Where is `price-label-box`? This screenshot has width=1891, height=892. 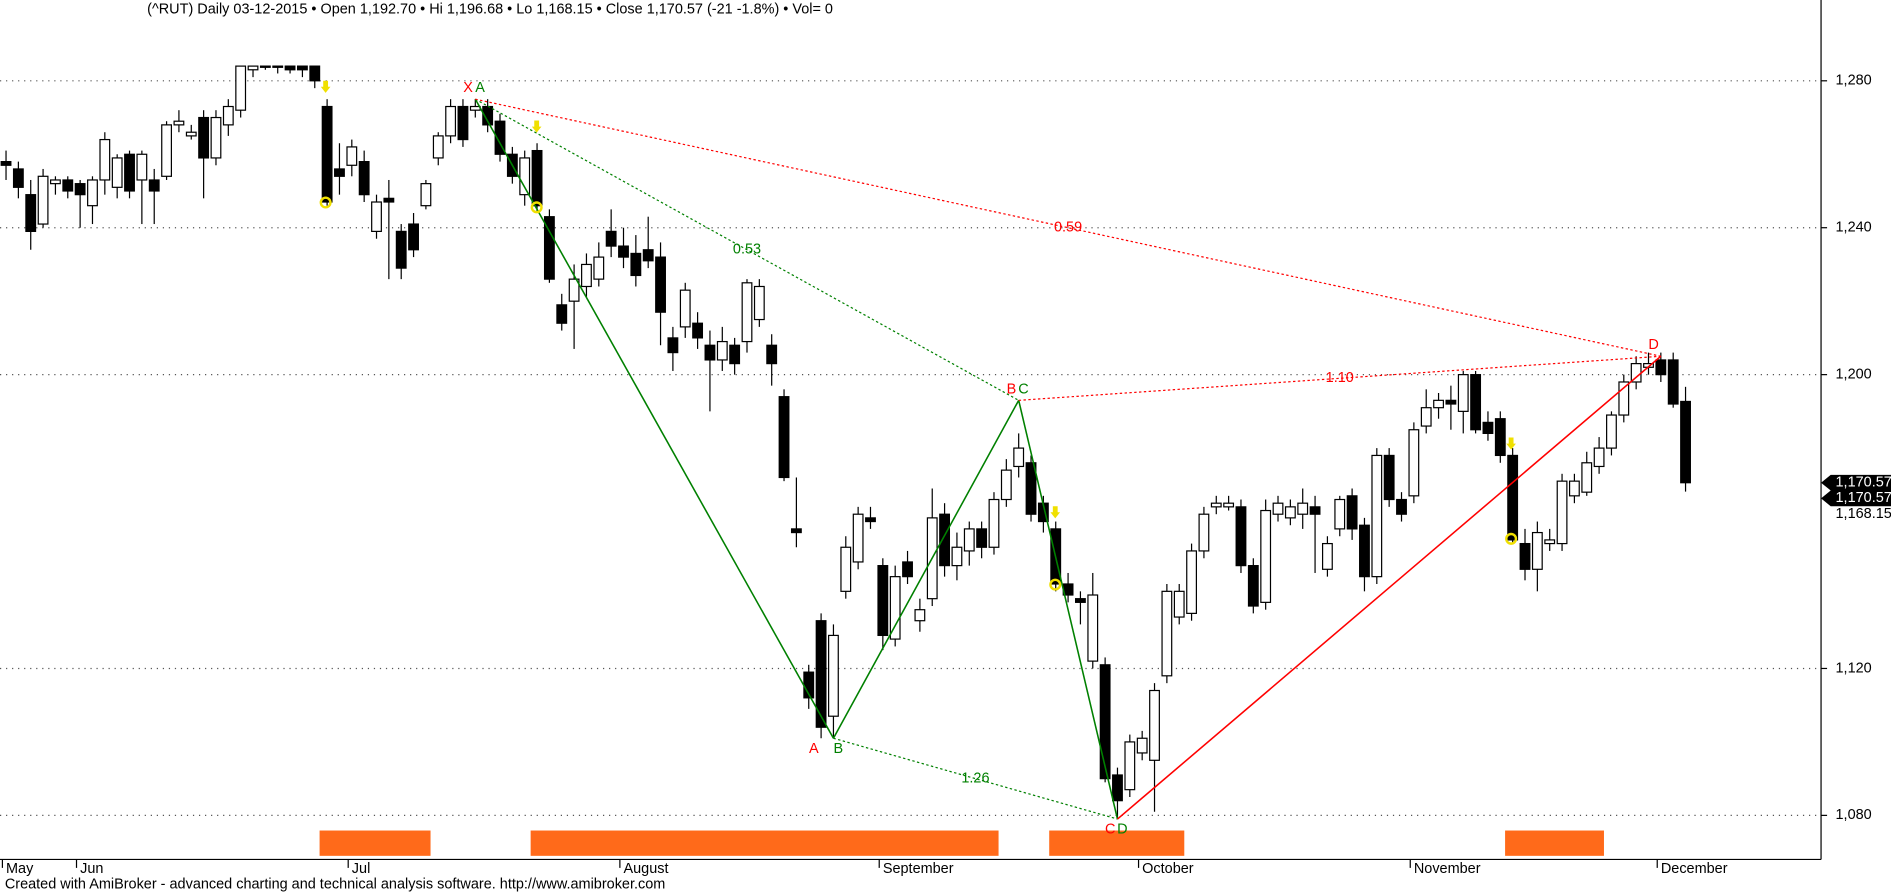
price-label-box is located at coordinates (1856, 482).